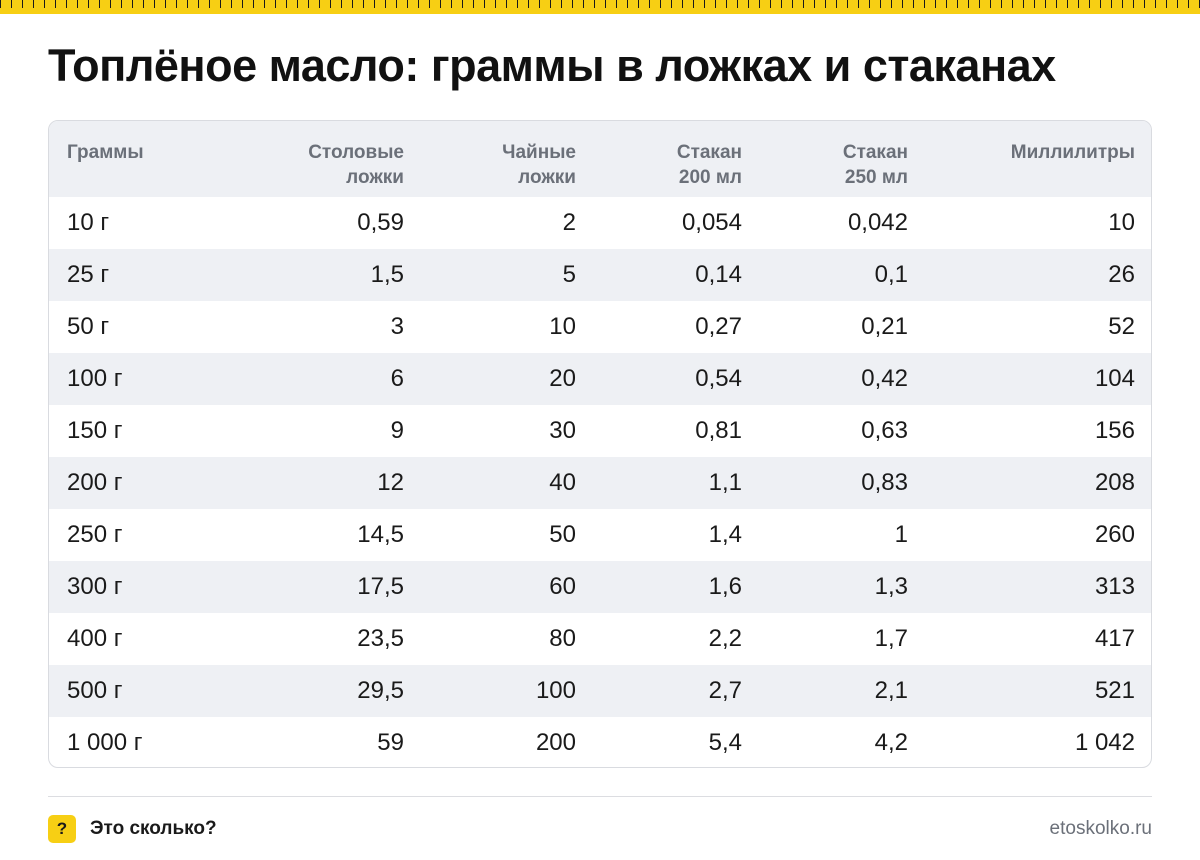 This screenshot has height=860, width=1200. Describe the element at coordinates (600, 223) in the screenshot. I see `table-row: 10 г 0,59 2 0,054 0,042 10` at that location.